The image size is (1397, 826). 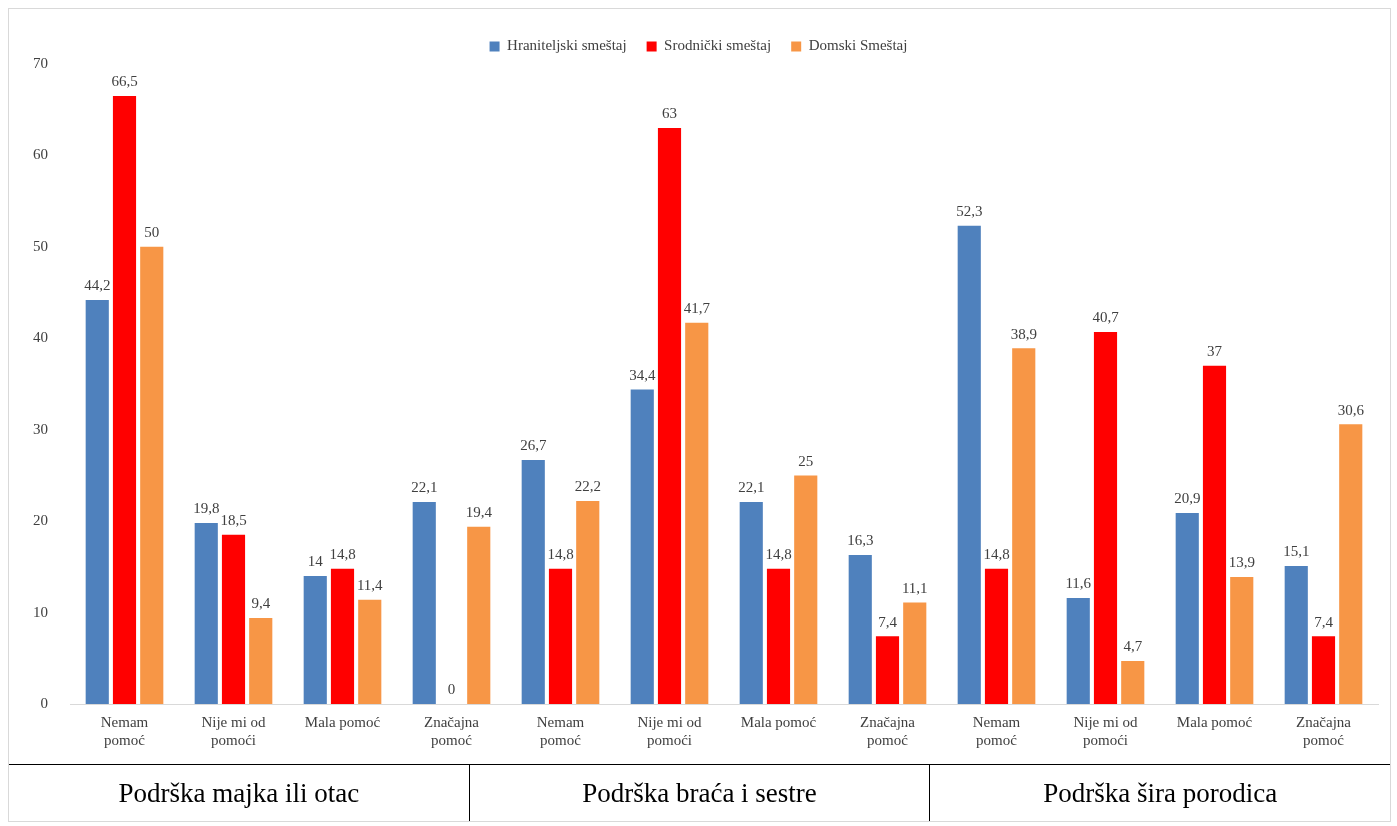 What do you see at coordinates (1241, 562) in the screenshot?
I see `data-label: 13,9` at bounding box center [1241, 562].